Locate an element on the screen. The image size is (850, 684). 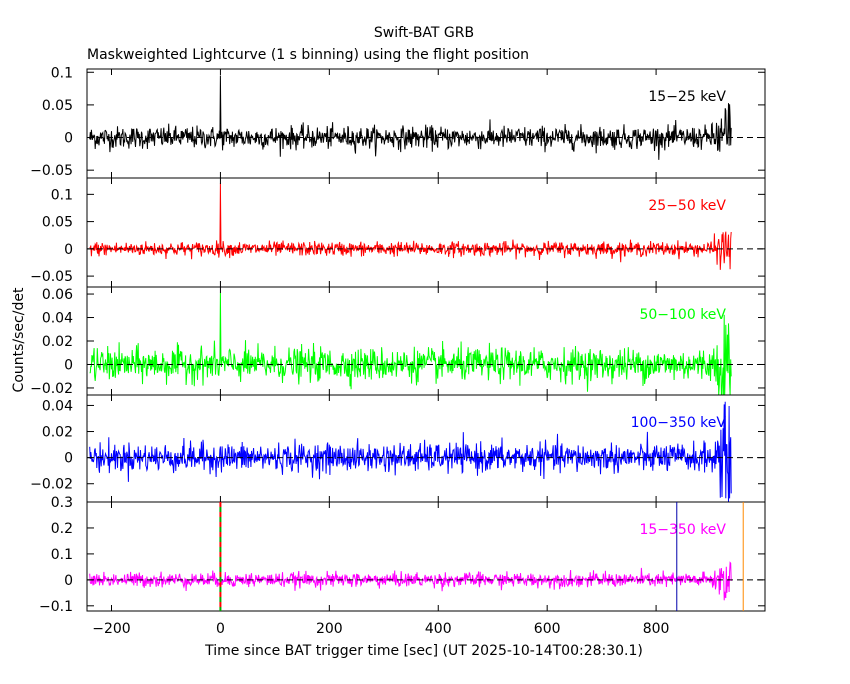
x-tick-label: 600 is located at coordinates (547, 629).